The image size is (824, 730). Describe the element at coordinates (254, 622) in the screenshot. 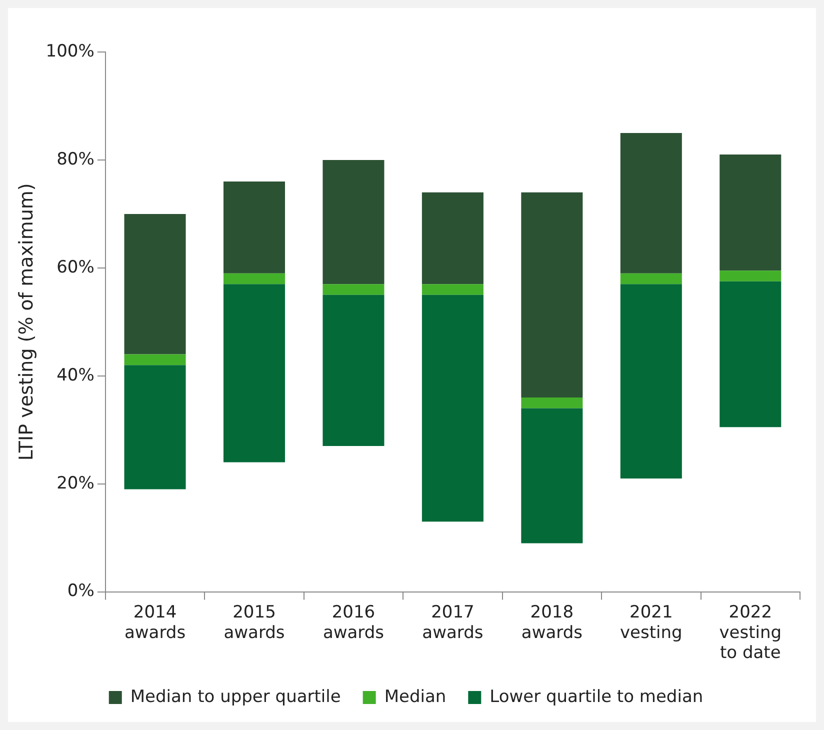

I see `x-tick-label: 2015 awards` at that location.